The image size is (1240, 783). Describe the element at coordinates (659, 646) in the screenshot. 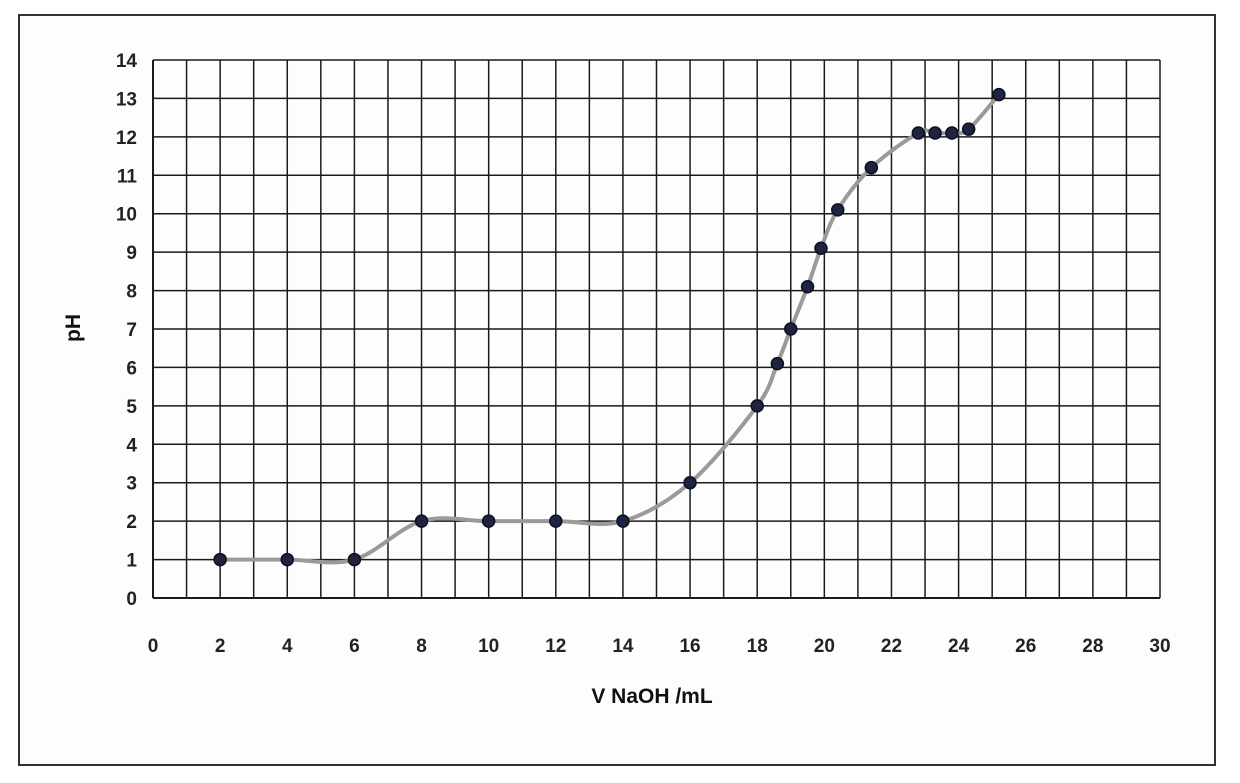

I see `x-tick-labels: 0 2 4 6 8 10 12 14 16 18 20 22 24 26 28 30` at that location.